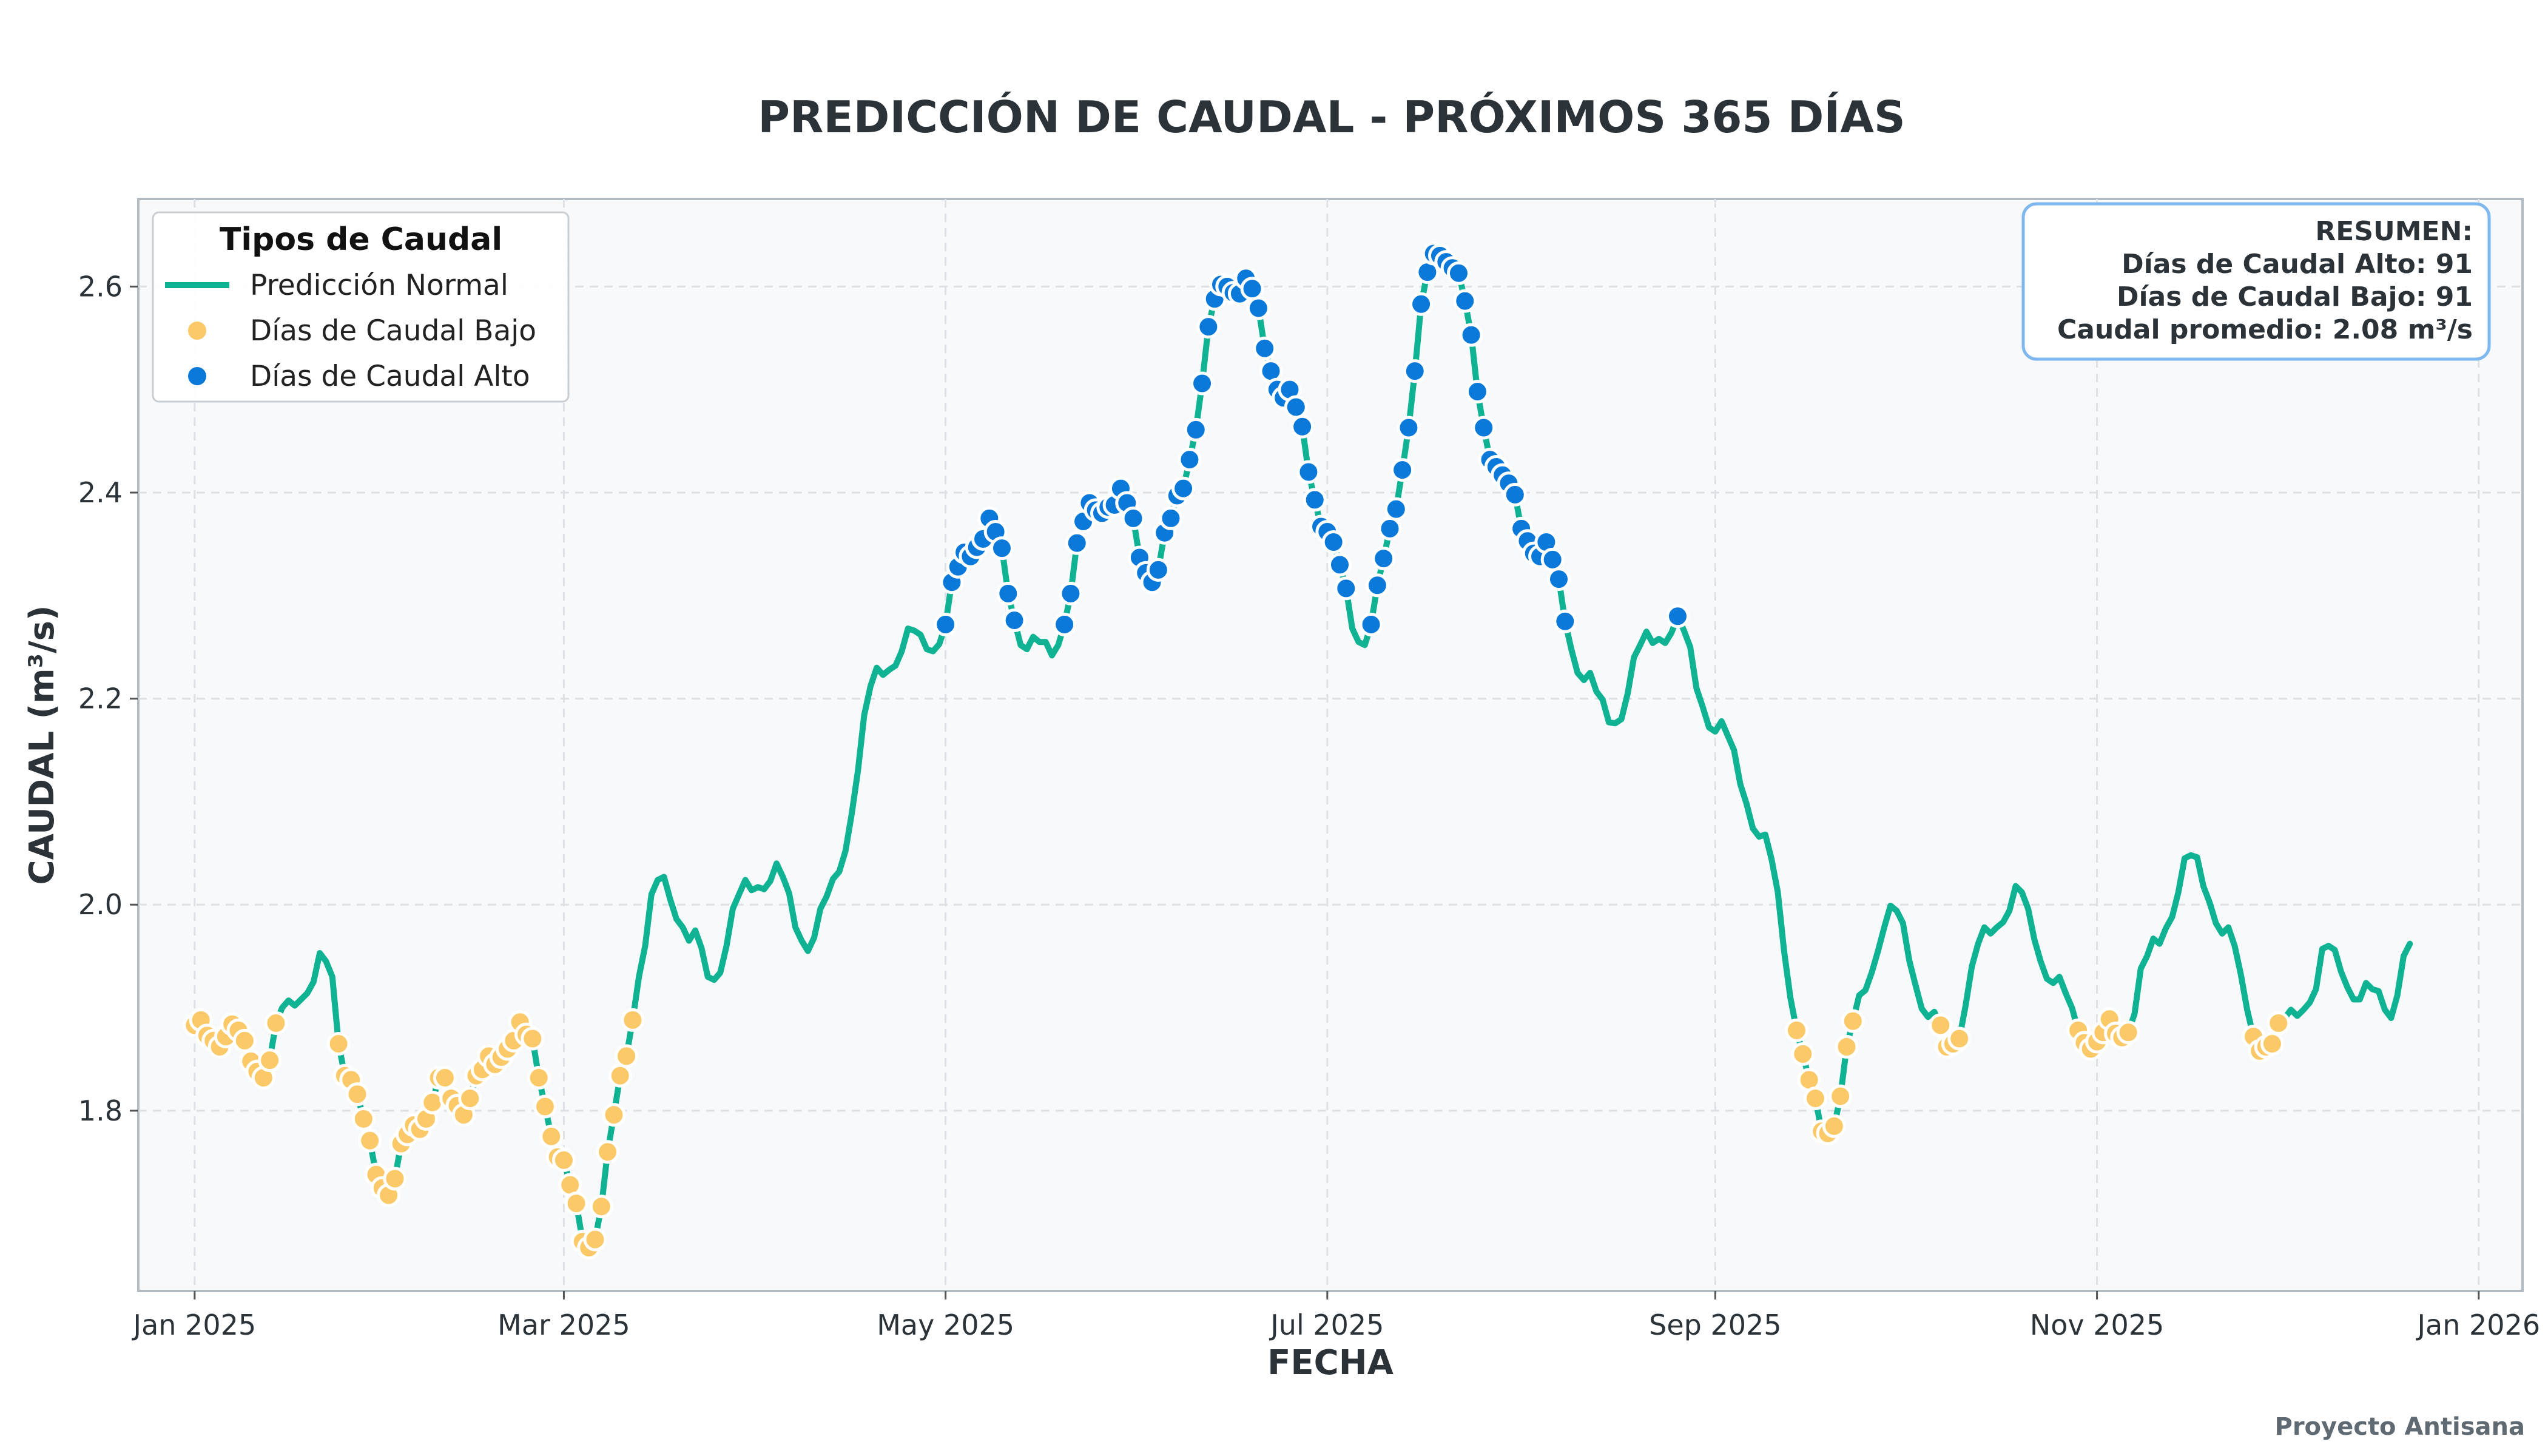 This screenshot has width=2548, height=1456. I want to click on x-tick-label: Jan 2025, so click(194, 1325).